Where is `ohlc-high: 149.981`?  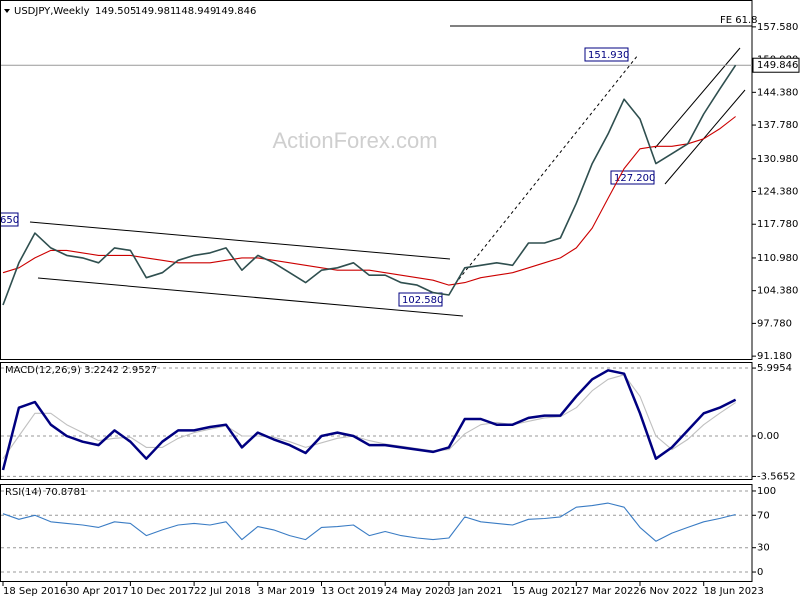 ohlc-high: 149.981 is located at coordinates (155, 11).